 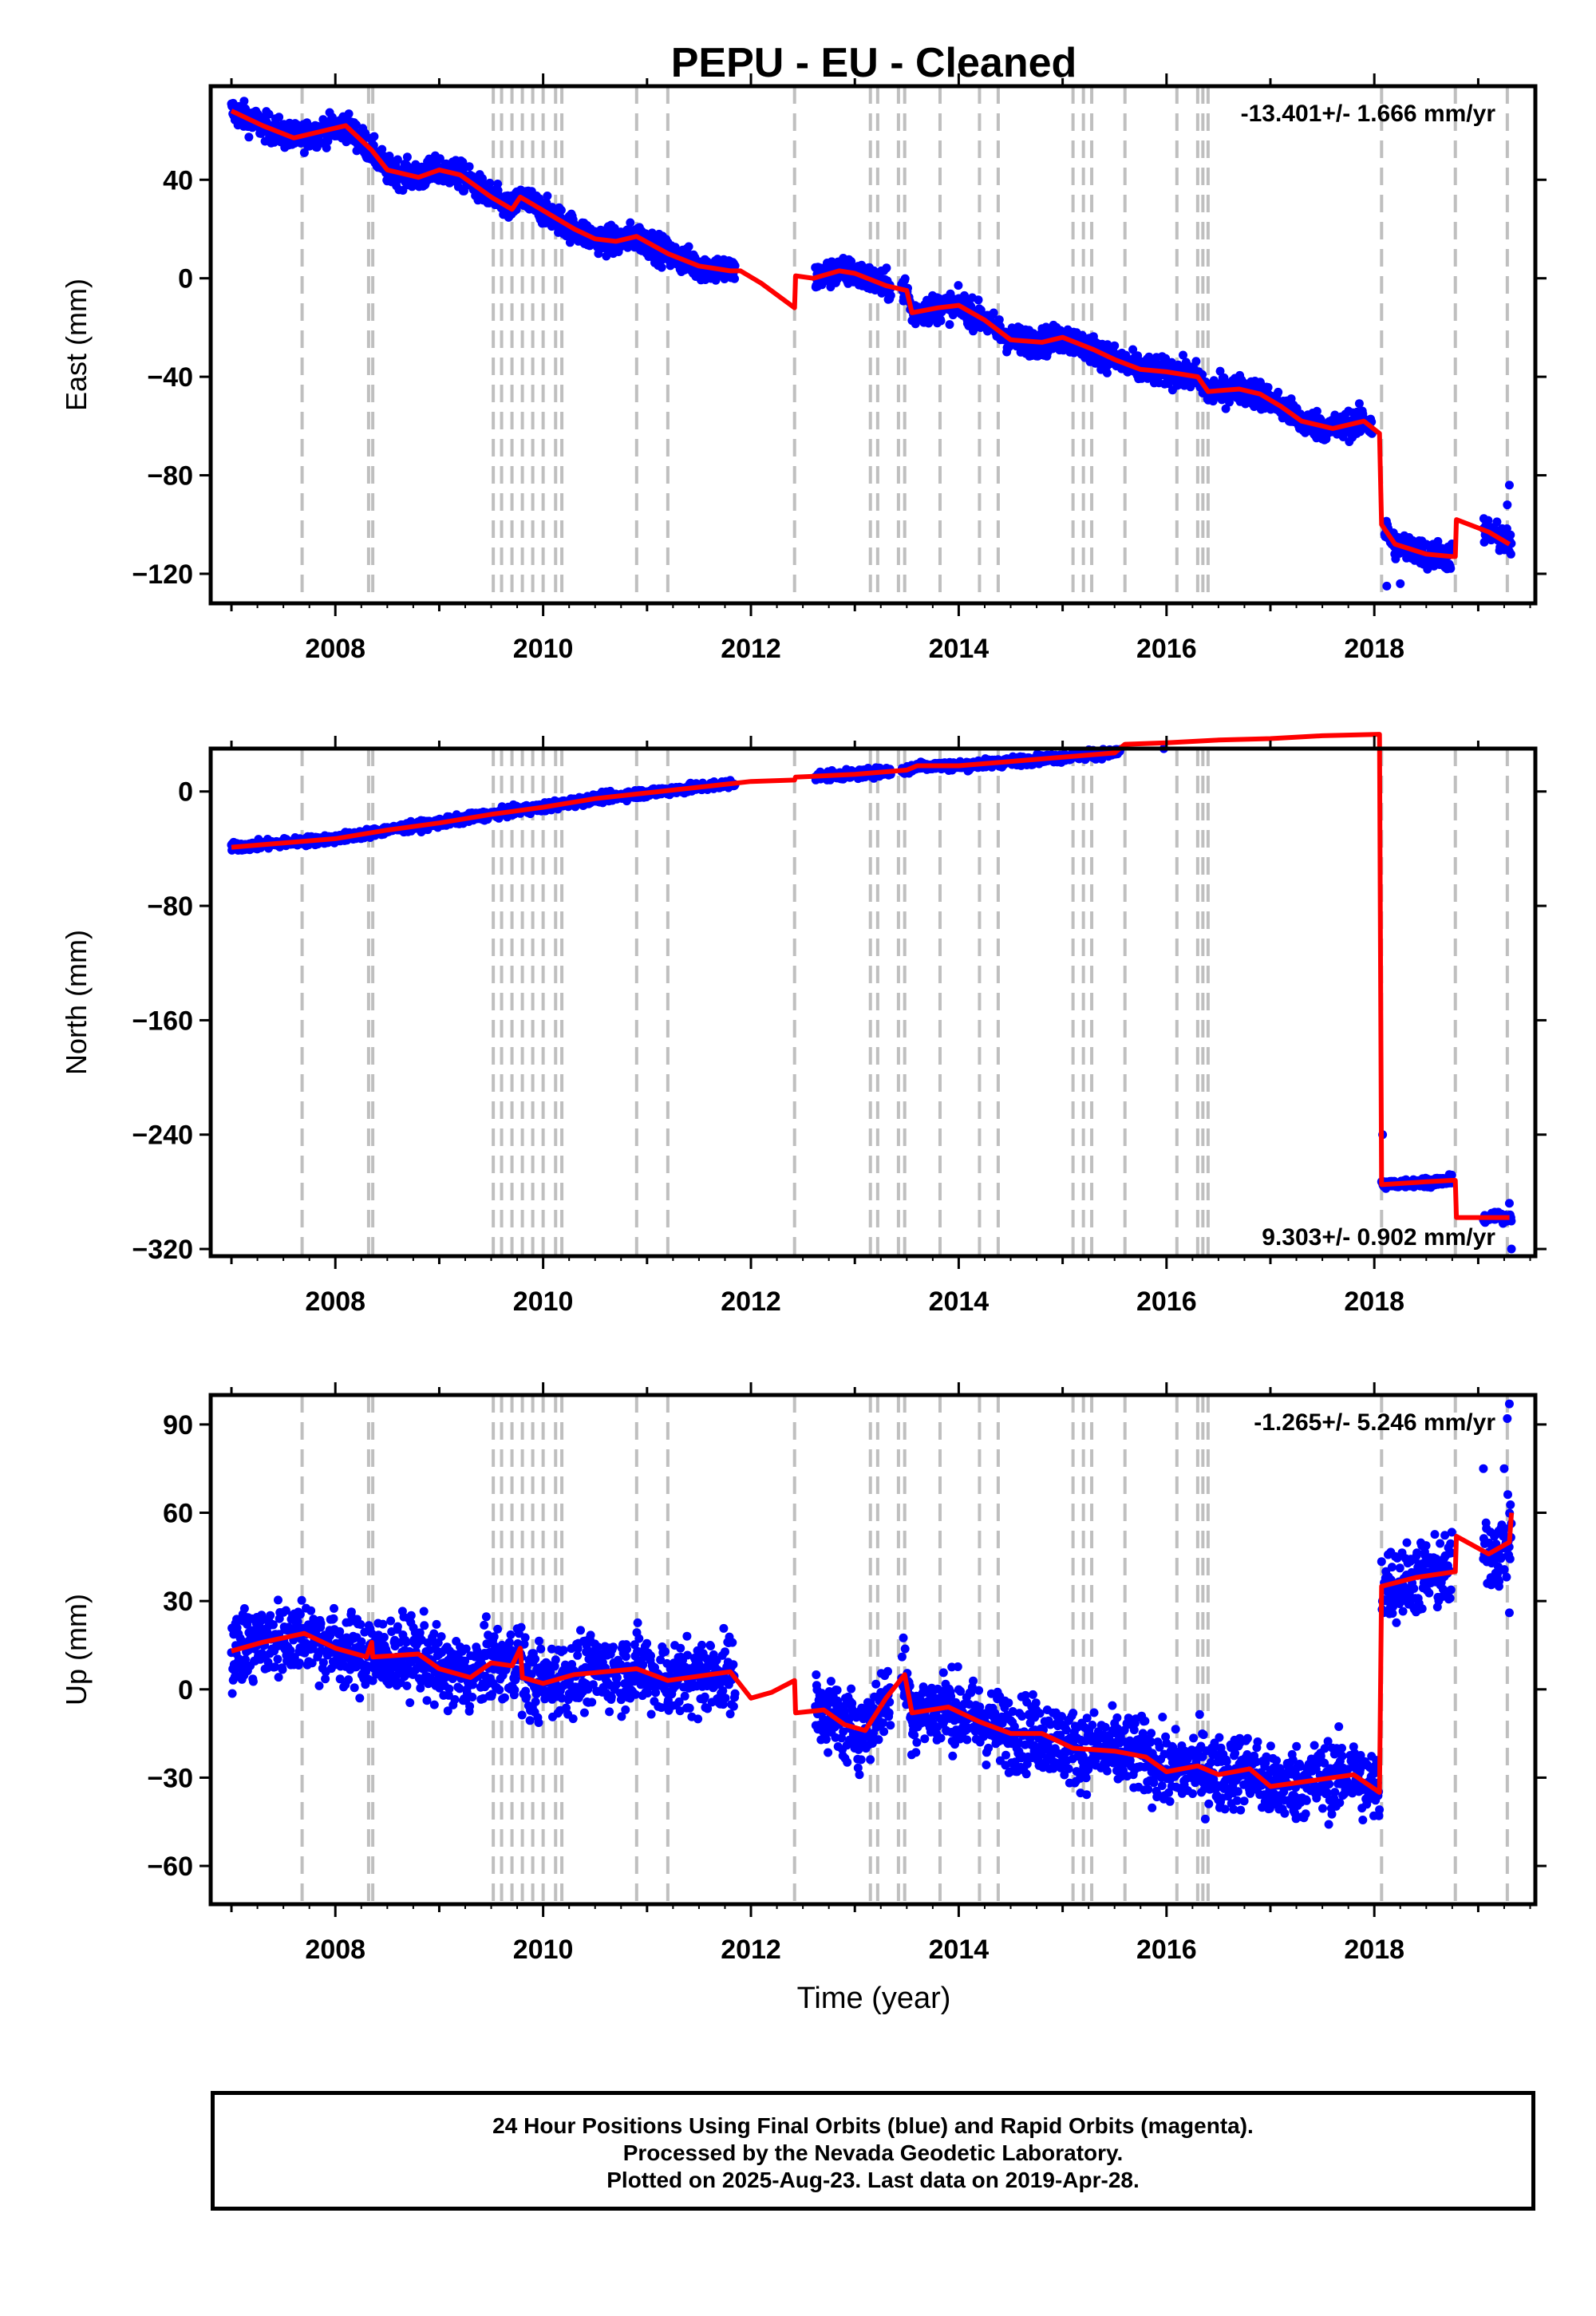 I want to click on chart-title: PEPU - EU - Cleaned, so click(x=874, y=63).